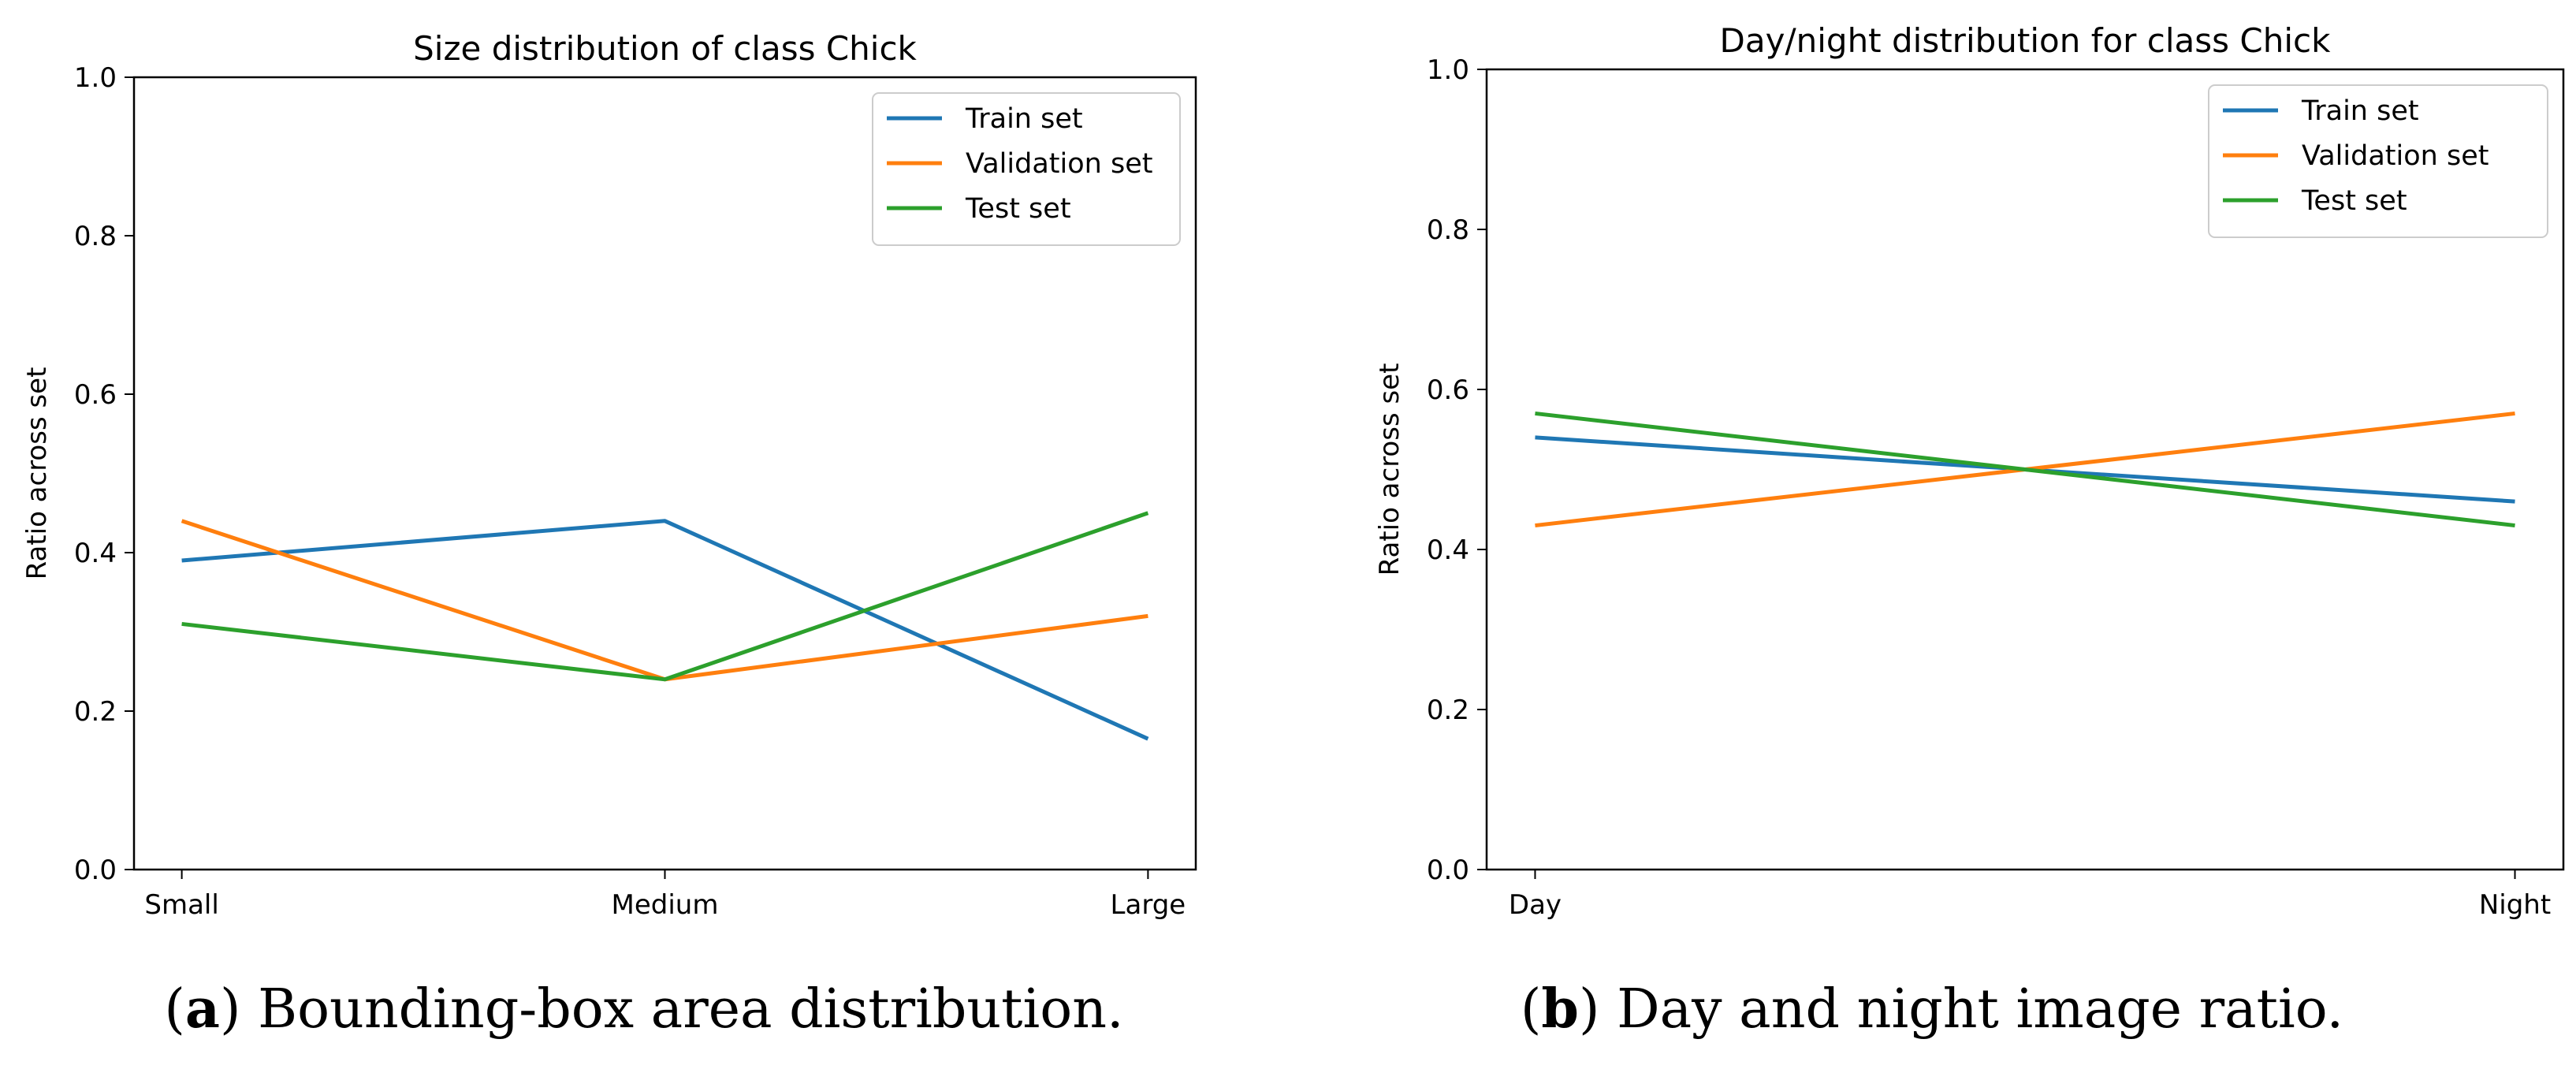  I want to click on chart1-ytick-label-2: 0.4, so click(1448, 550).